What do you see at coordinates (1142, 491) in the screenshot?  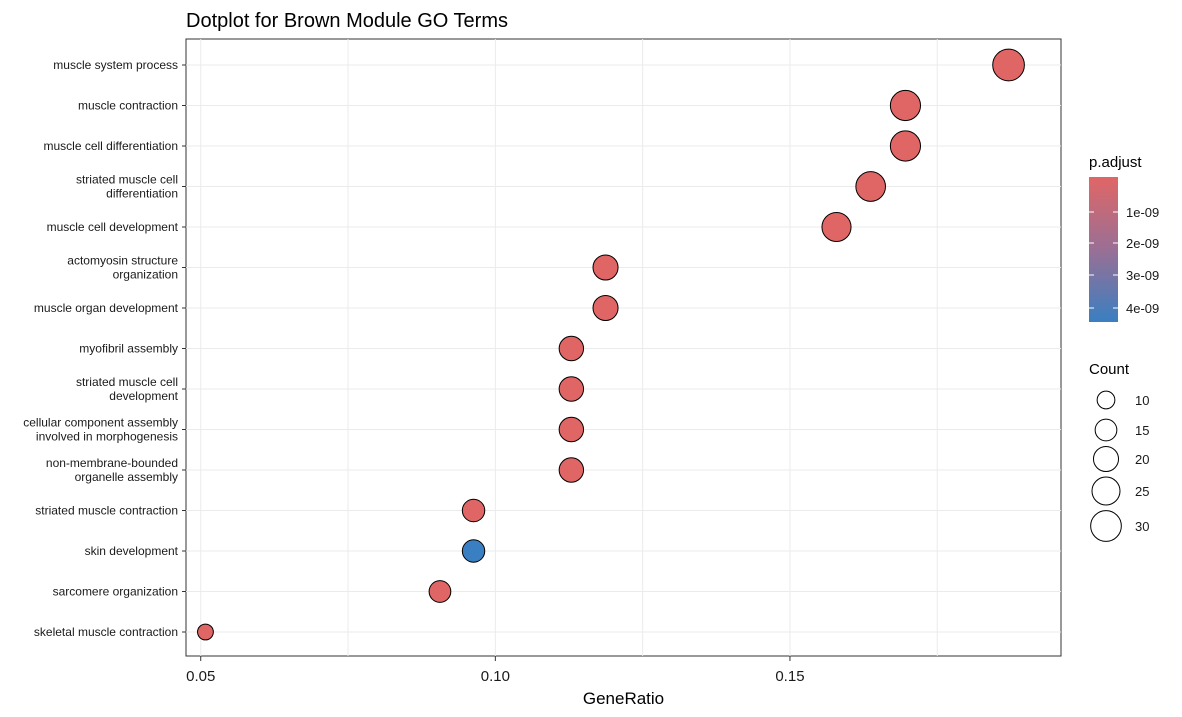 I see `size-legend-label: 25` at bounding box center [1142, 491].